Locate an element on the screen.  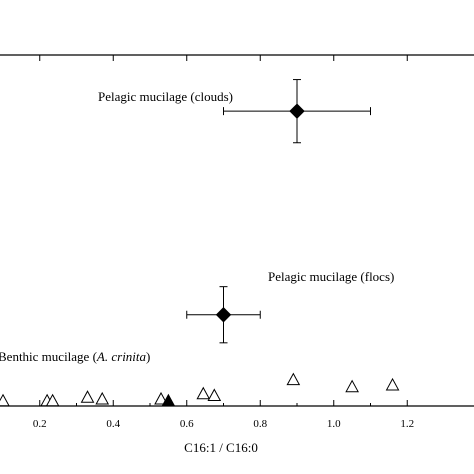
triangle-filled-marker is located at coordinates (168, 400).